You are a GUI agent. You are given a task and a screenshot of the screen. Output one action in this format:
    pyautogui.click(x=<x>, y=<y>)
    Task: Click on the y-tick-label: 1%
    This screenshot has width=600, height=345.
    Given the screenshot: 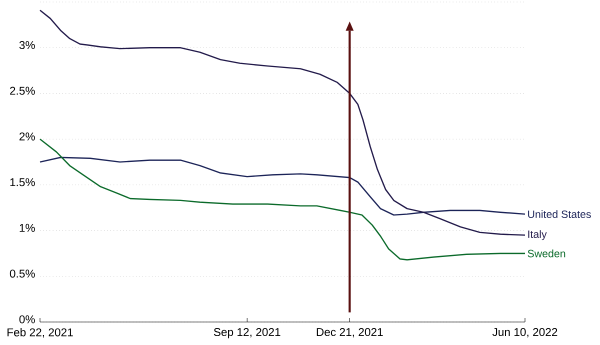 What is the action you would take?
    pyautogui.click(x=27, y=228)
    